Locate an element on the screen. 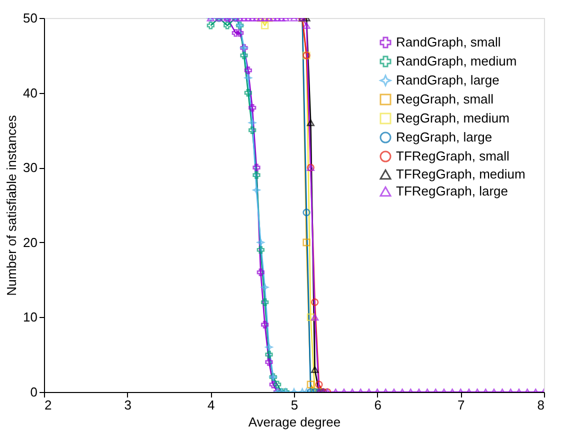 Image resolution: width=578 pixels, height=446 pixels. x-tick-label: 5 is located at coordinates (294, 405).